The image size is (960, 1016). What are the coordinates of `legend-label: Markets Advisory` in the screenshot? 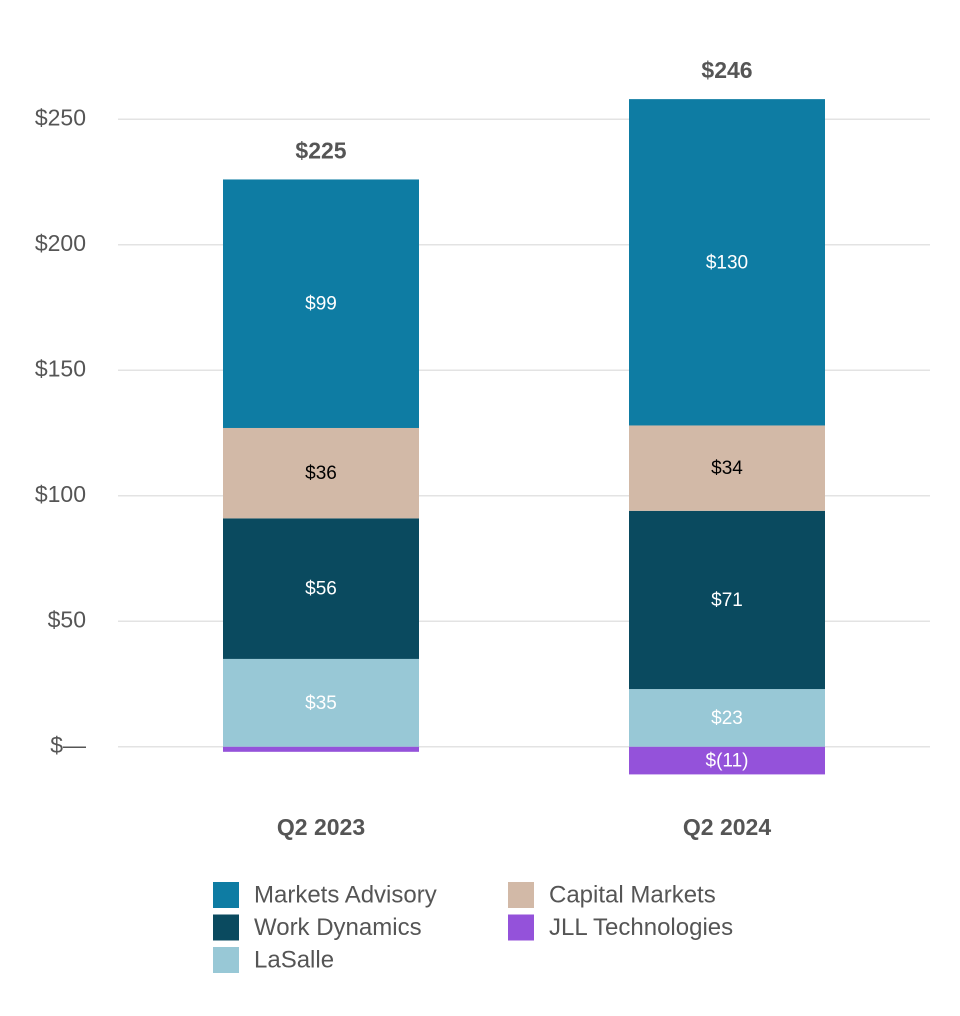 It's located at (345, 894).